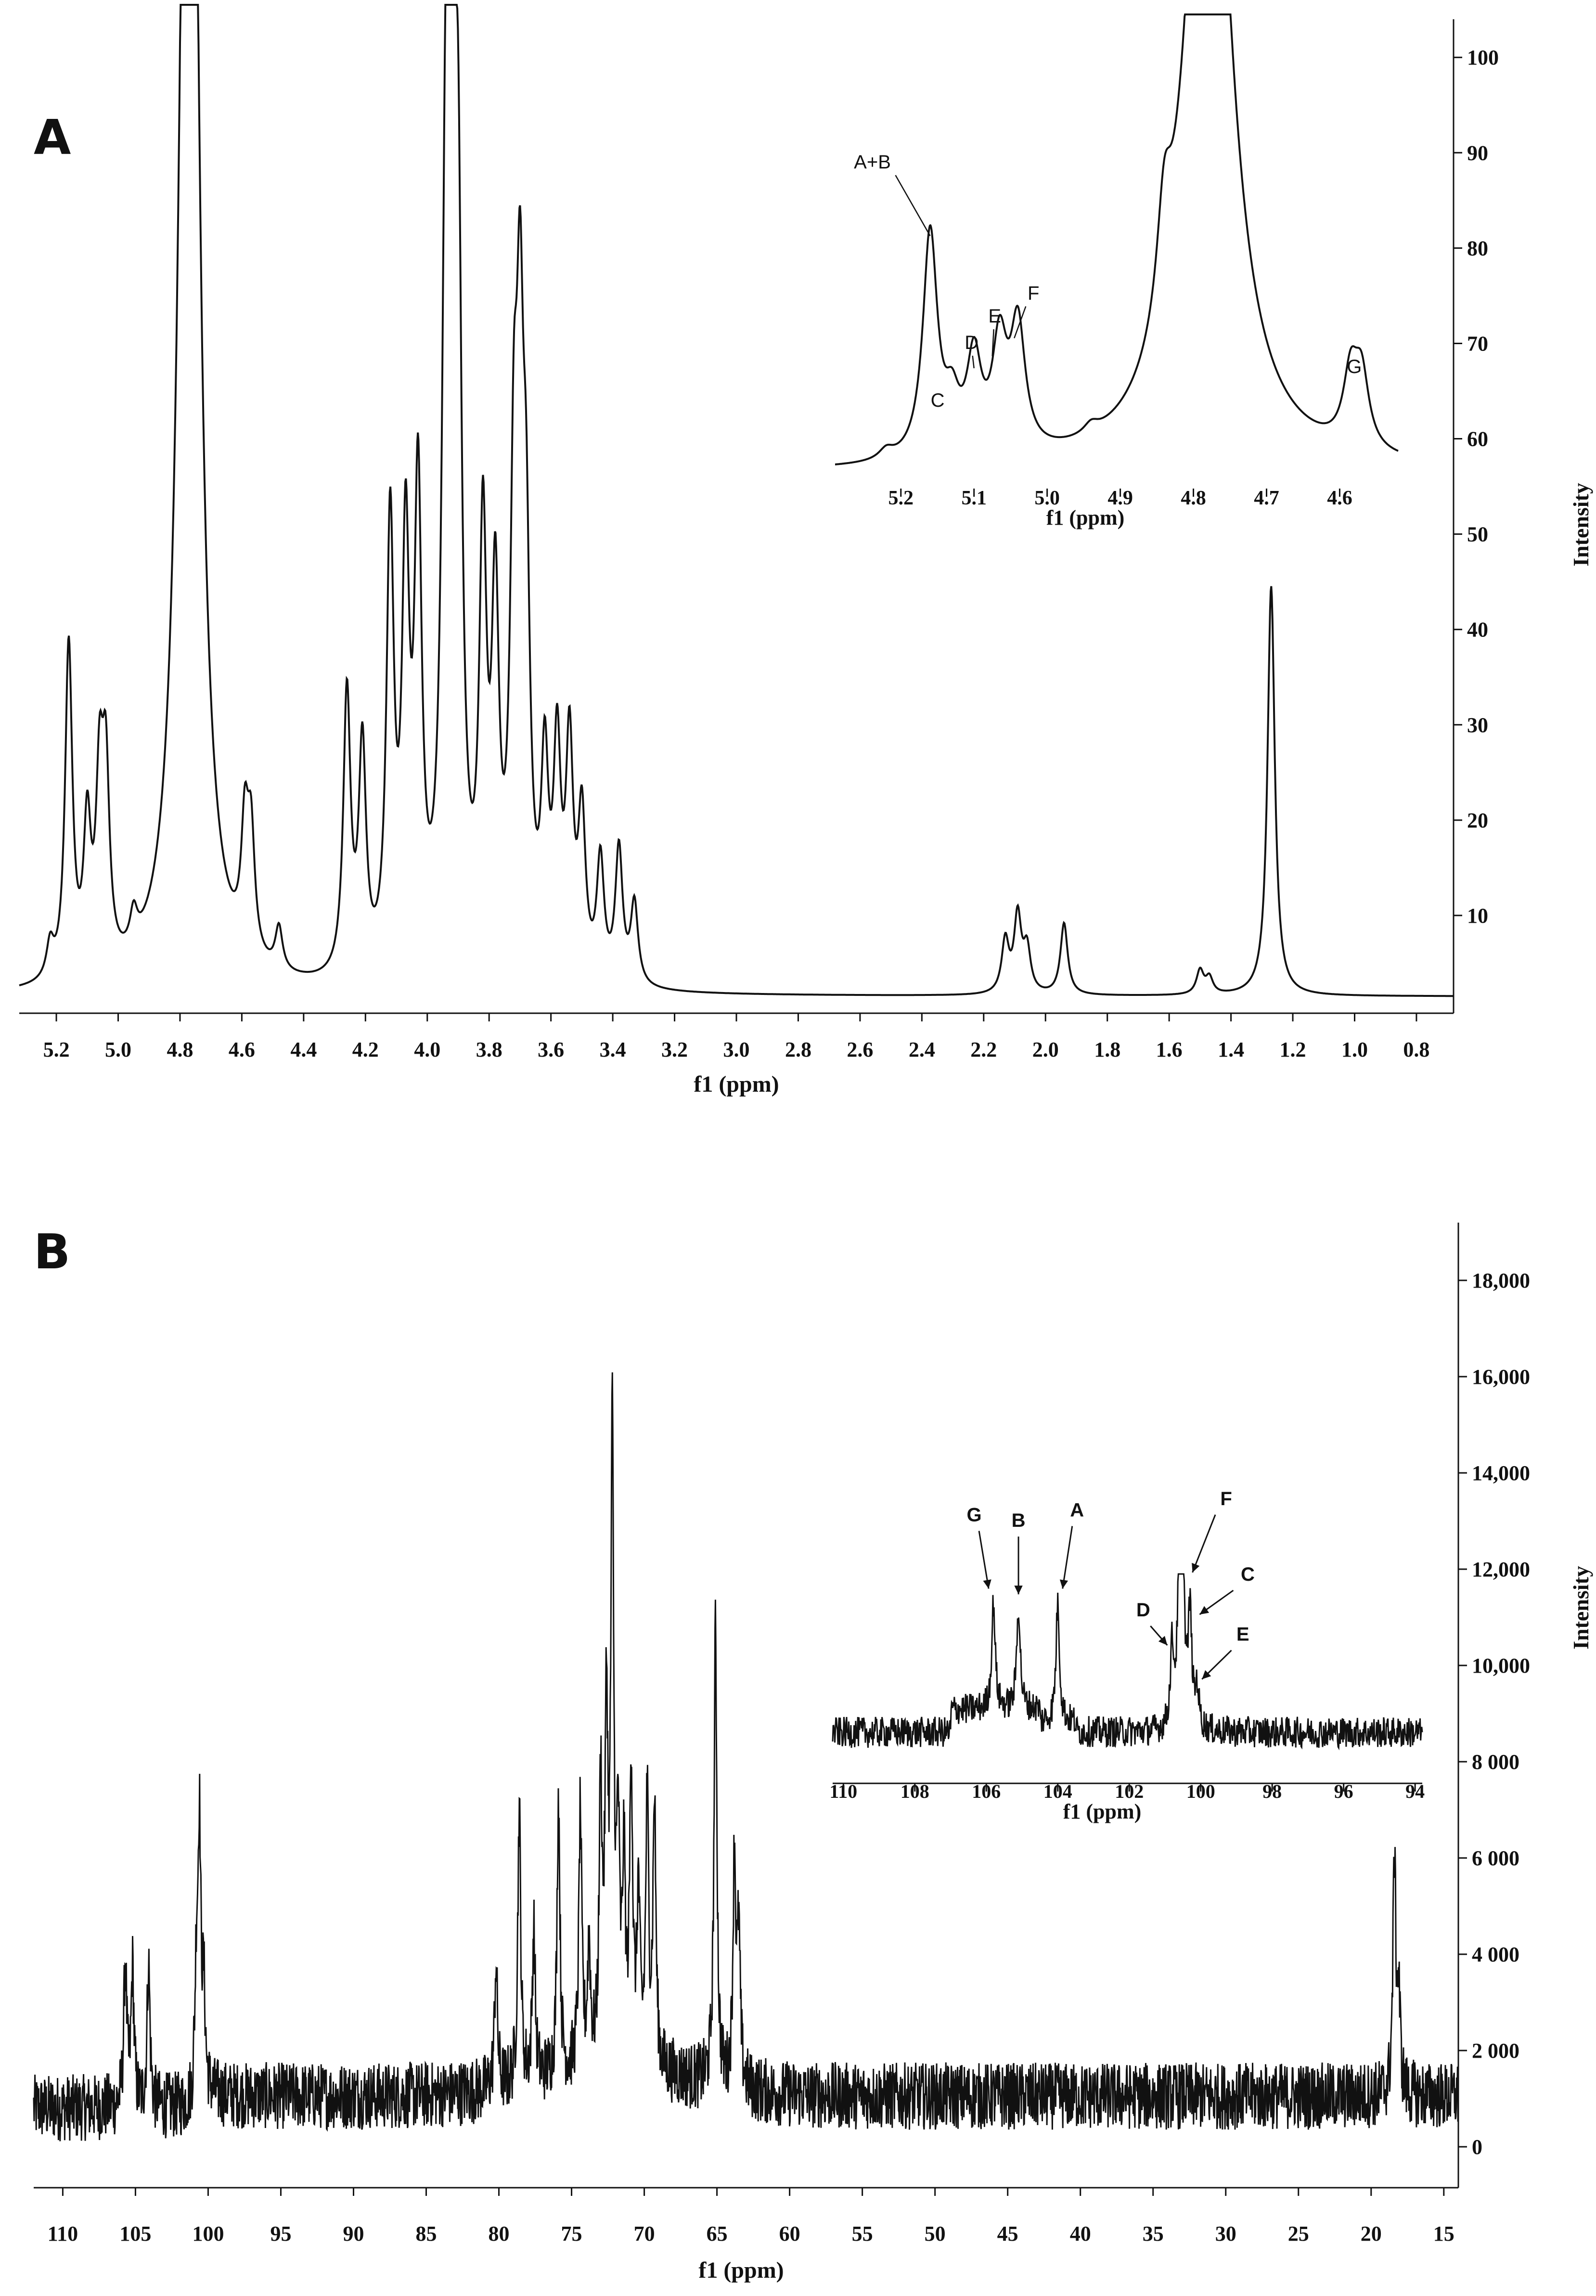 The height and width of the screenshot is (2296, 1596). I want to click on panel-a-y-tick-label: 90, so click(1478, 153).